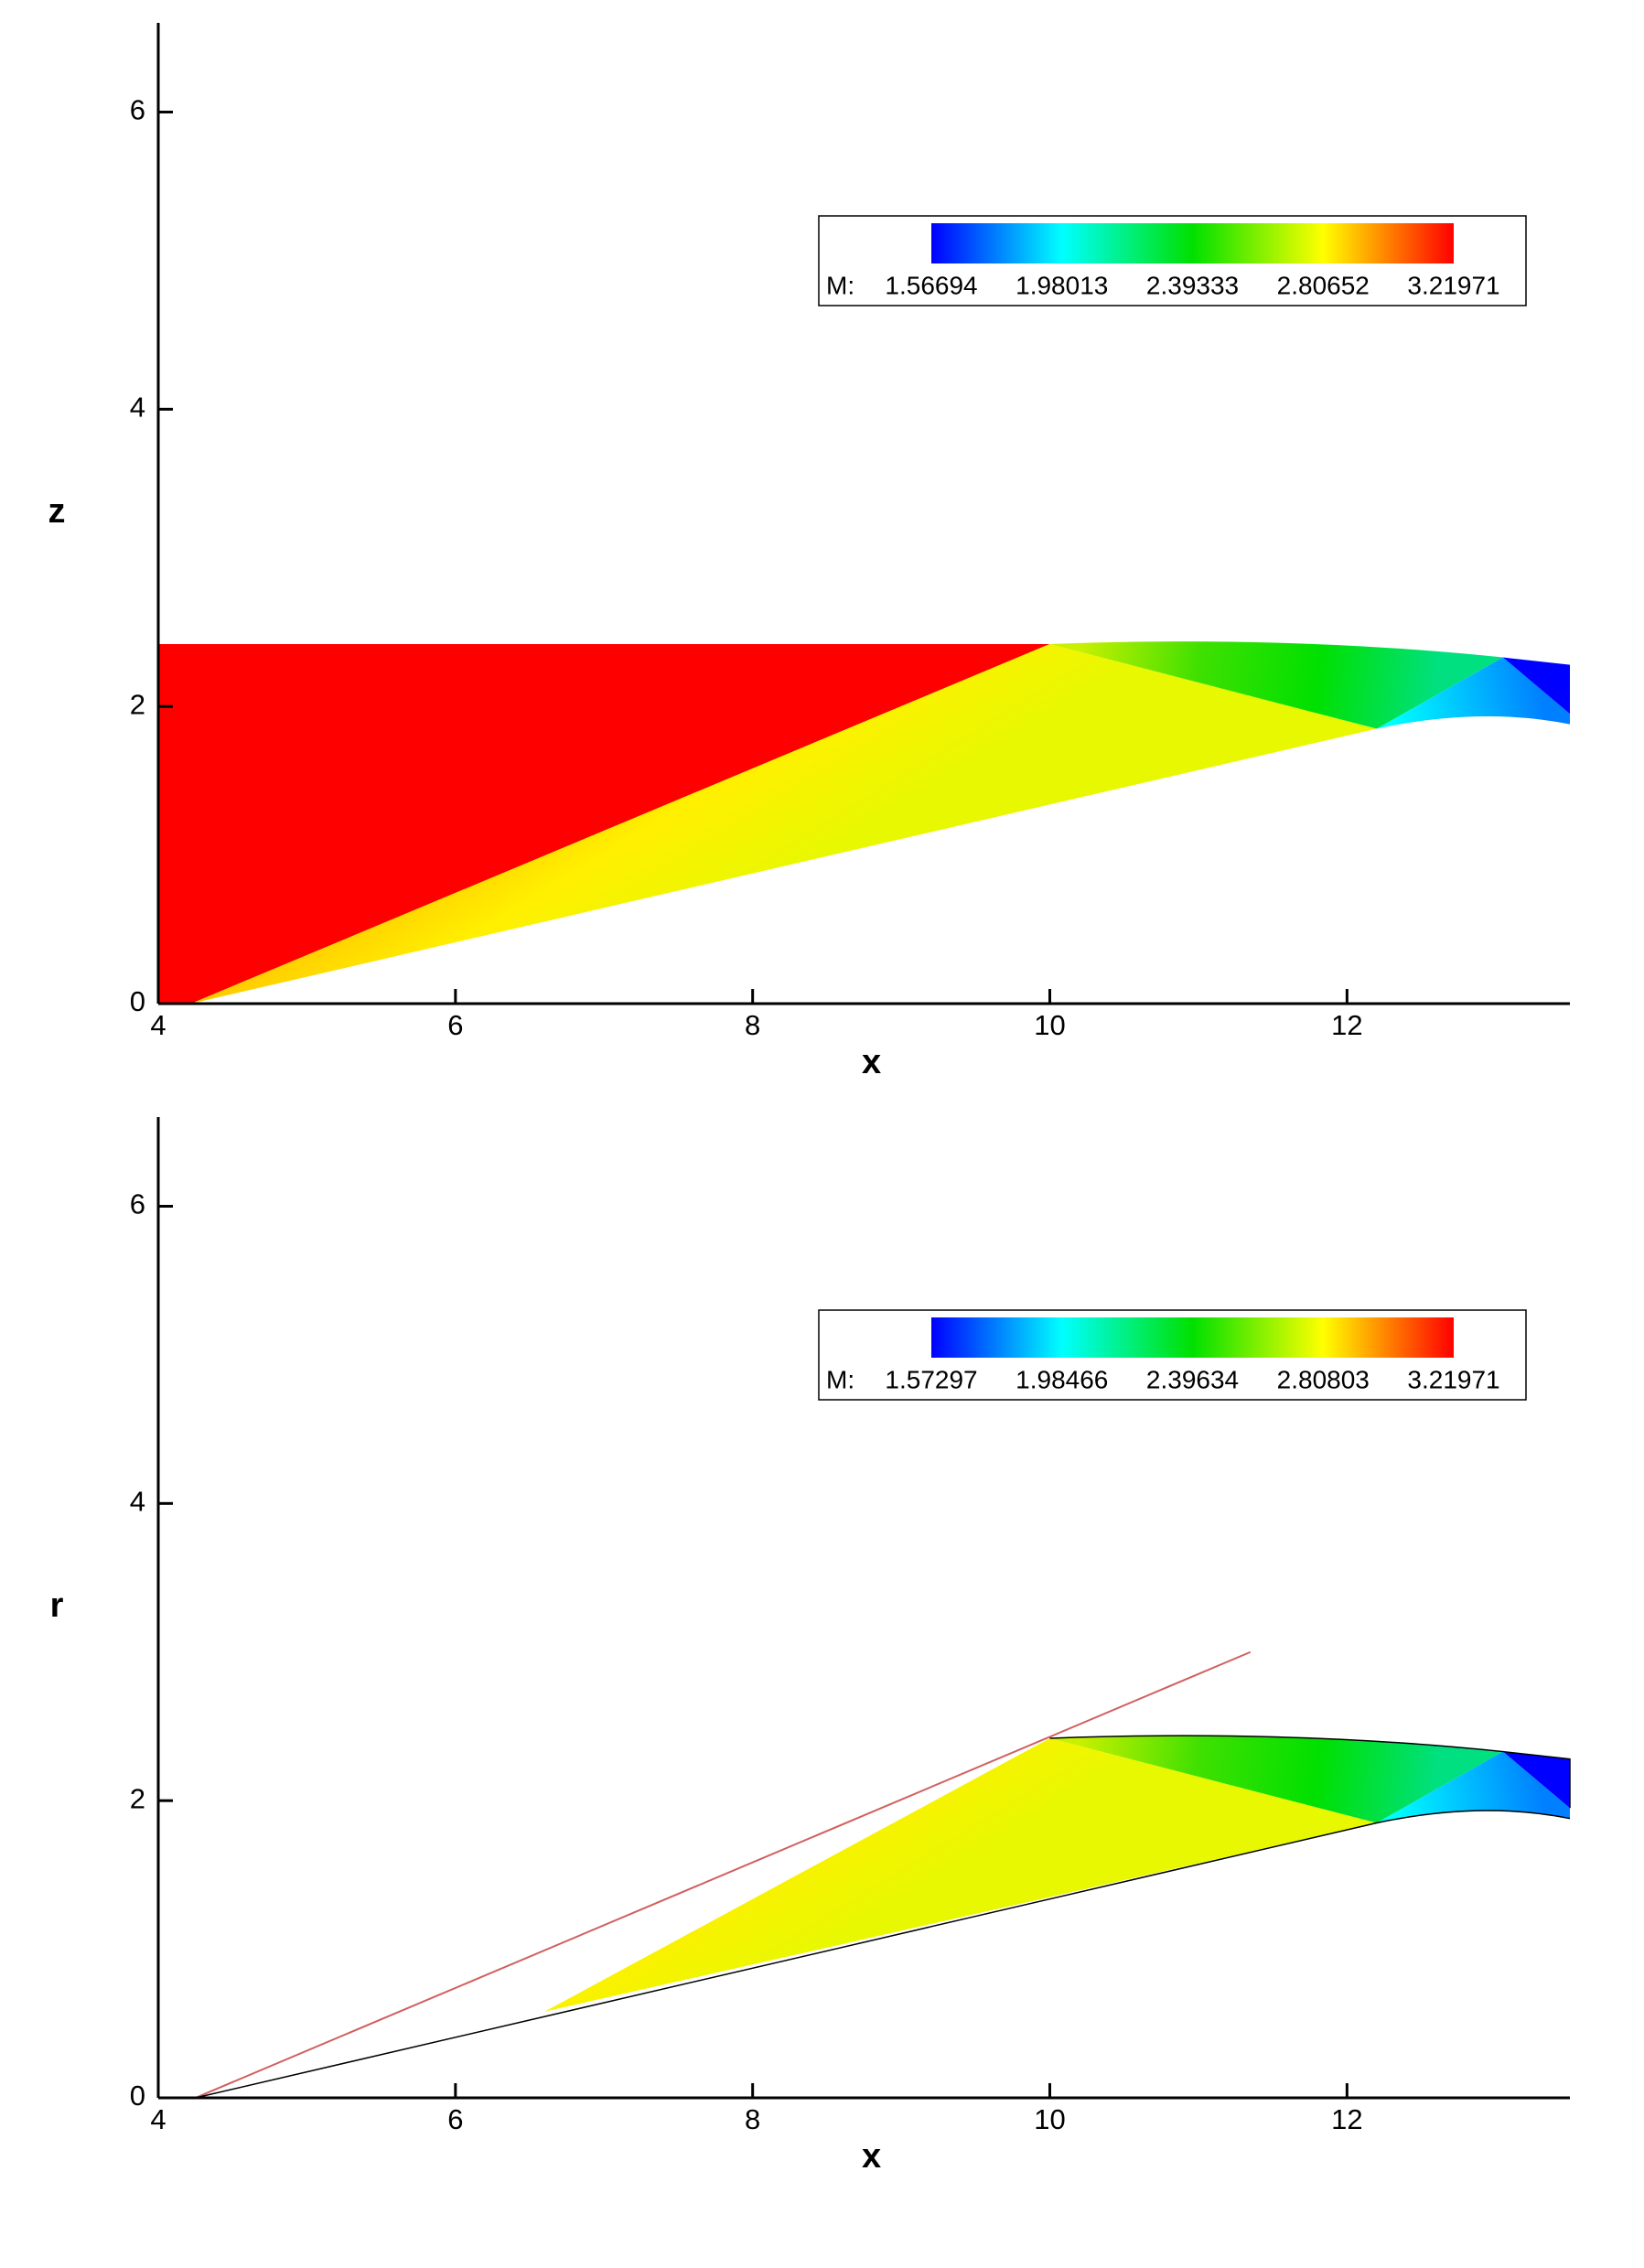 Image resolution: width=1644 pixels, height=2268 pixels. What do you see at coordinates (604, 824) in the screenshot?
I see `region-freestream` at bounding box center [604, 824].